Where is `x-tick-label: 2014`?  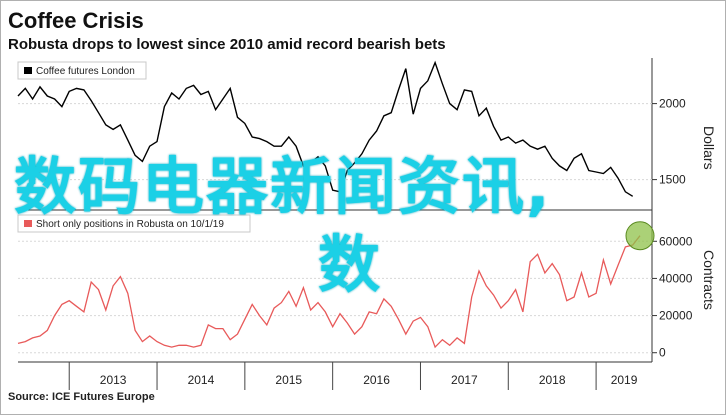 x-tick-label: 2014 is located at coordinates (201, 380).